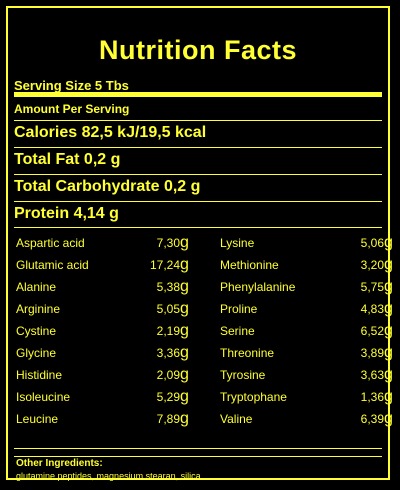  Describe the element at coordinates (198, 187) in the screenshot. I see `total-carbohydrate-row: Total Carbohydrate 0,2 g` at that location.